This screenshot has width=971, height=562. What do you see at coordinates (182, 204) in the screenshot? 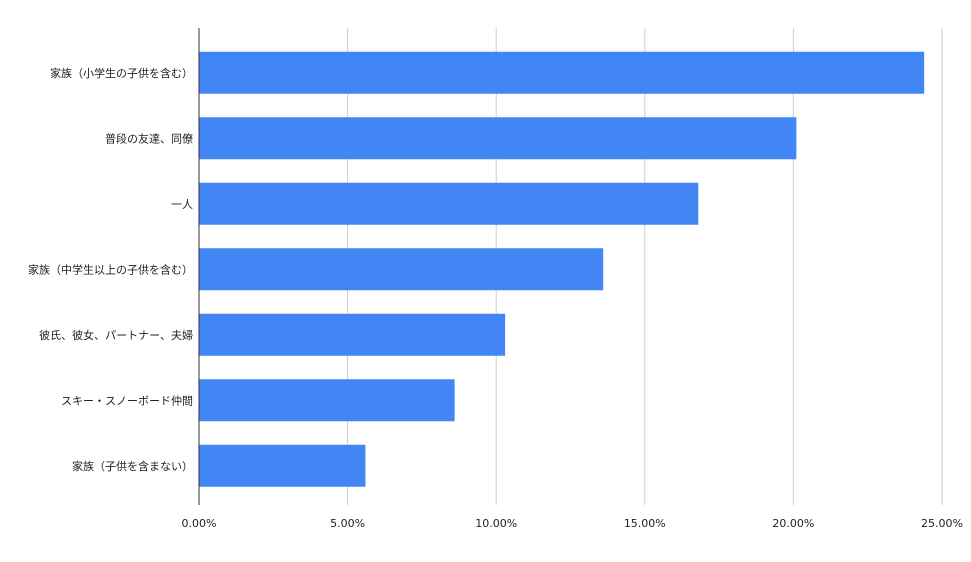
I see `category-label: 一人` at bounding box center [182, 204].